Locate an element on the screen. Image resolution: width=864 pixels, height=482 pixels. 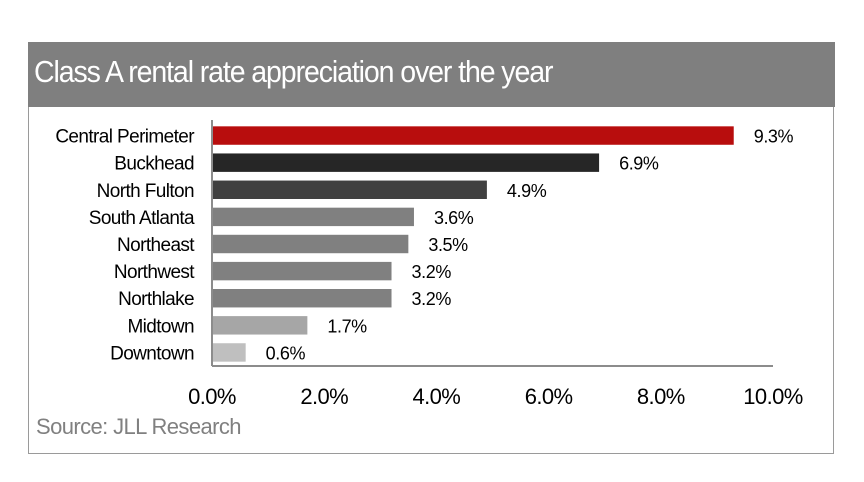
category-label: Northlake is located at coordinates (156, 299).